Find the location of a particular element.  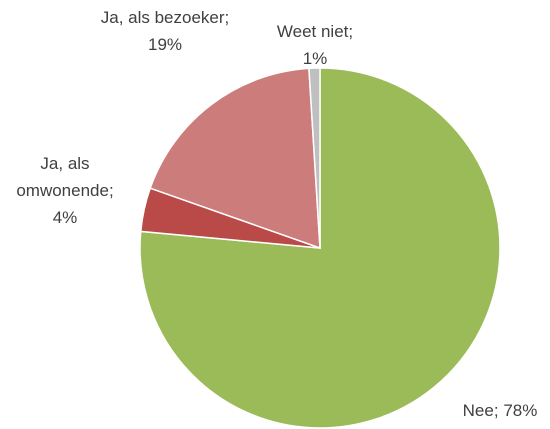

category-label: Ja, als omwonende; is located at coordinates (65, 177).